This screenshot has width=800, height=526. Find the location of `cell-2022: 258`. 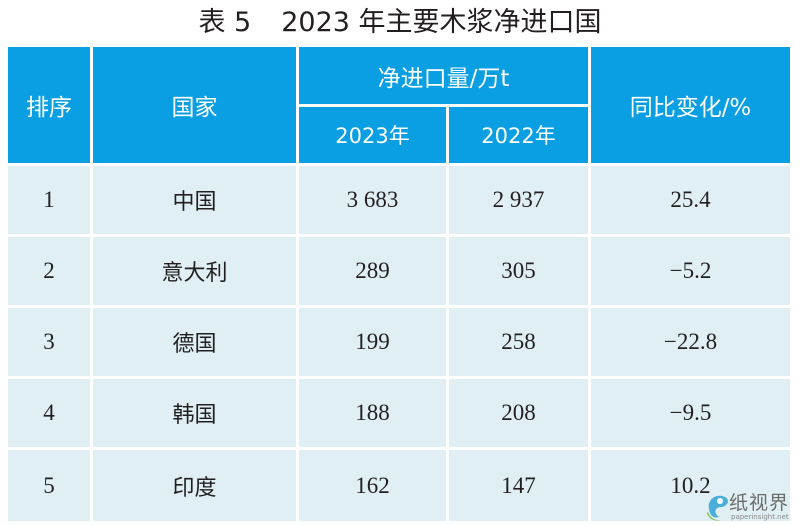

cell-2022: 258 is located at coordinates (520, 343).